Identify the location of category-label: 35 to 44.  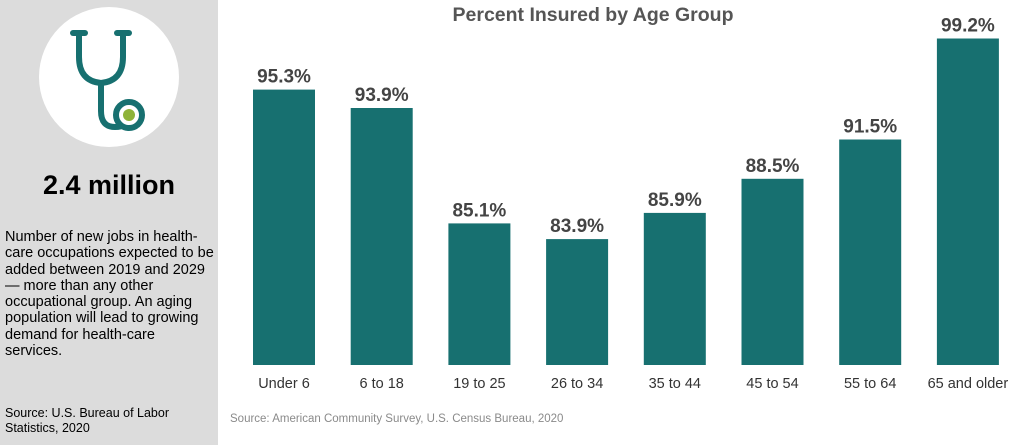
(675, 384).